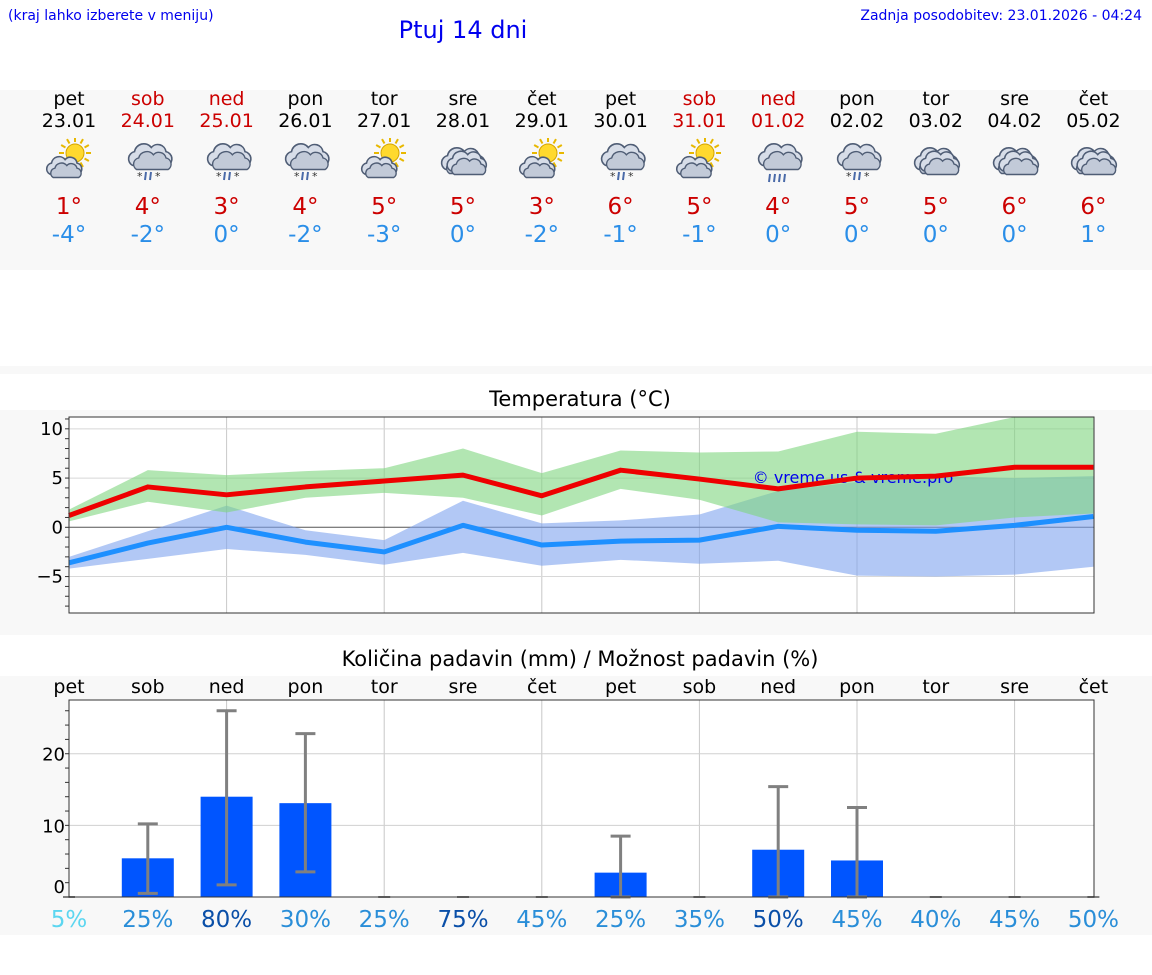 The image size is (1152, 975). What do you see at coordinates (384, 121) in the screenshot?
I see `day-date: 27.01` at bounding box center [384, 121].